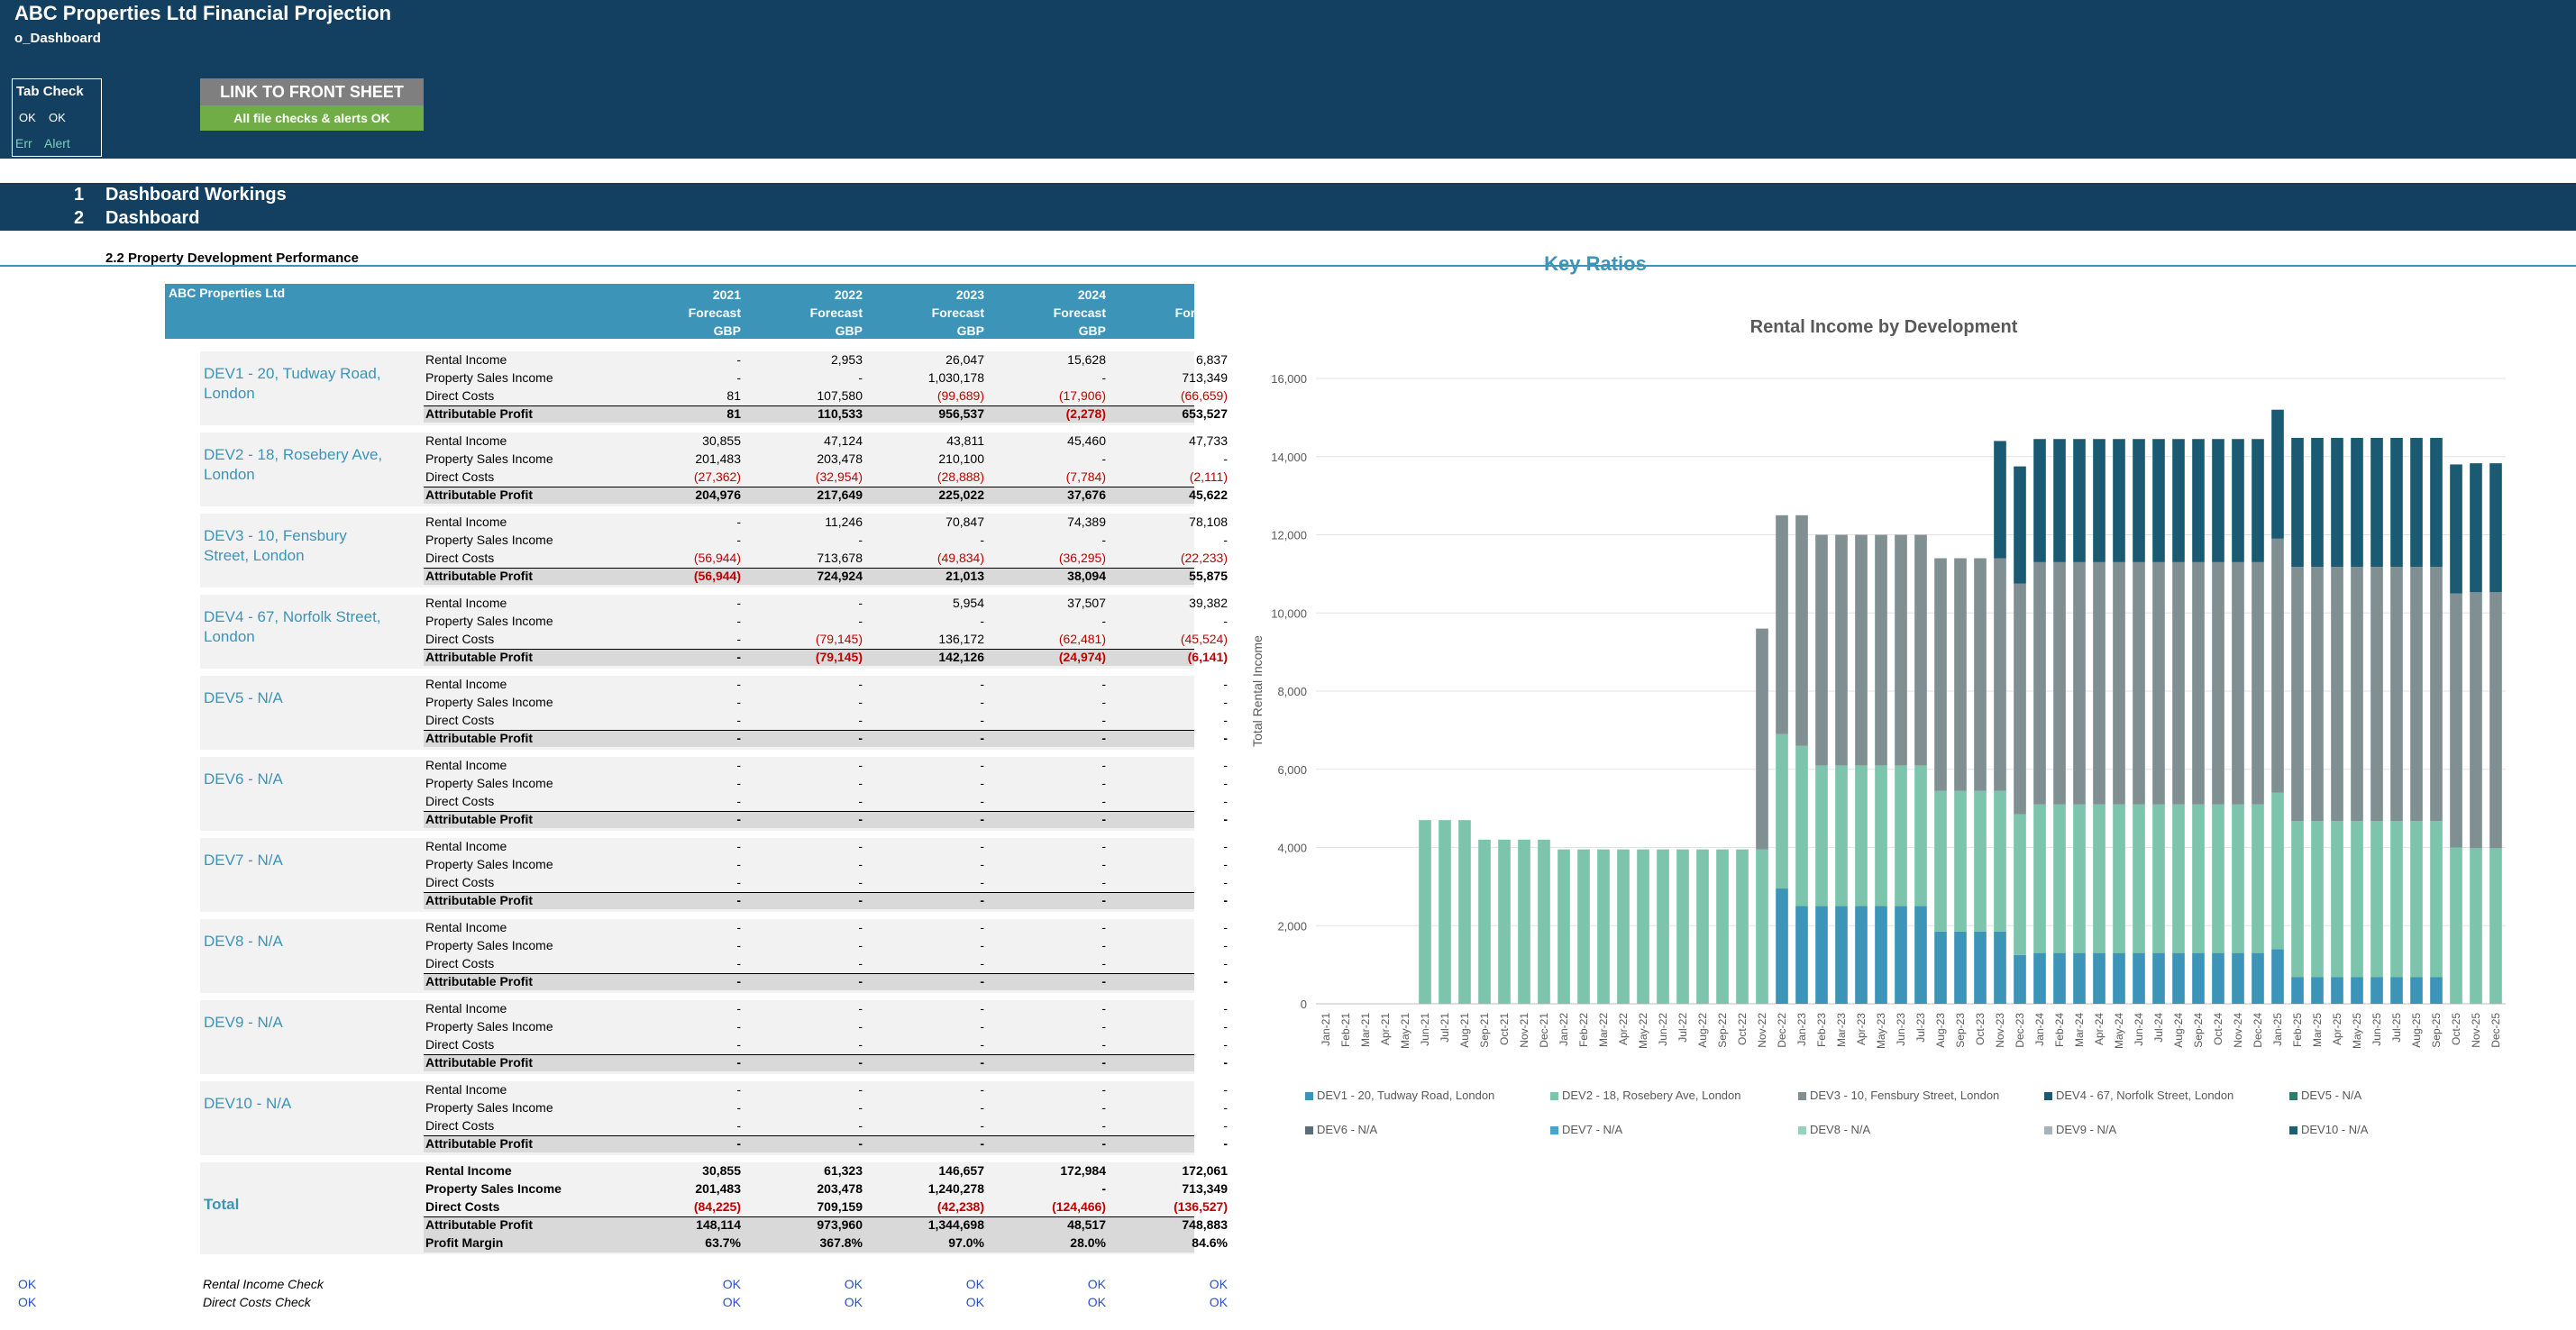 This screenshot has height=1330, width=2576. Describe the element at coordinates (292, 383) in the screenshot. I see `dev-name: DEV1 - 20, Tudway Road, London` at that location.